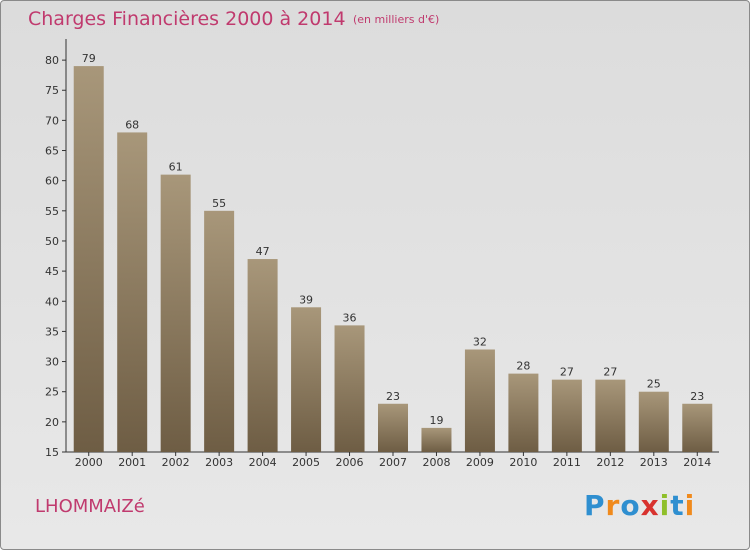  What do you see at coordinates (523, 366) in the screenshot?
I see `bar-value-label: 28` at bounding box center [523, 366].